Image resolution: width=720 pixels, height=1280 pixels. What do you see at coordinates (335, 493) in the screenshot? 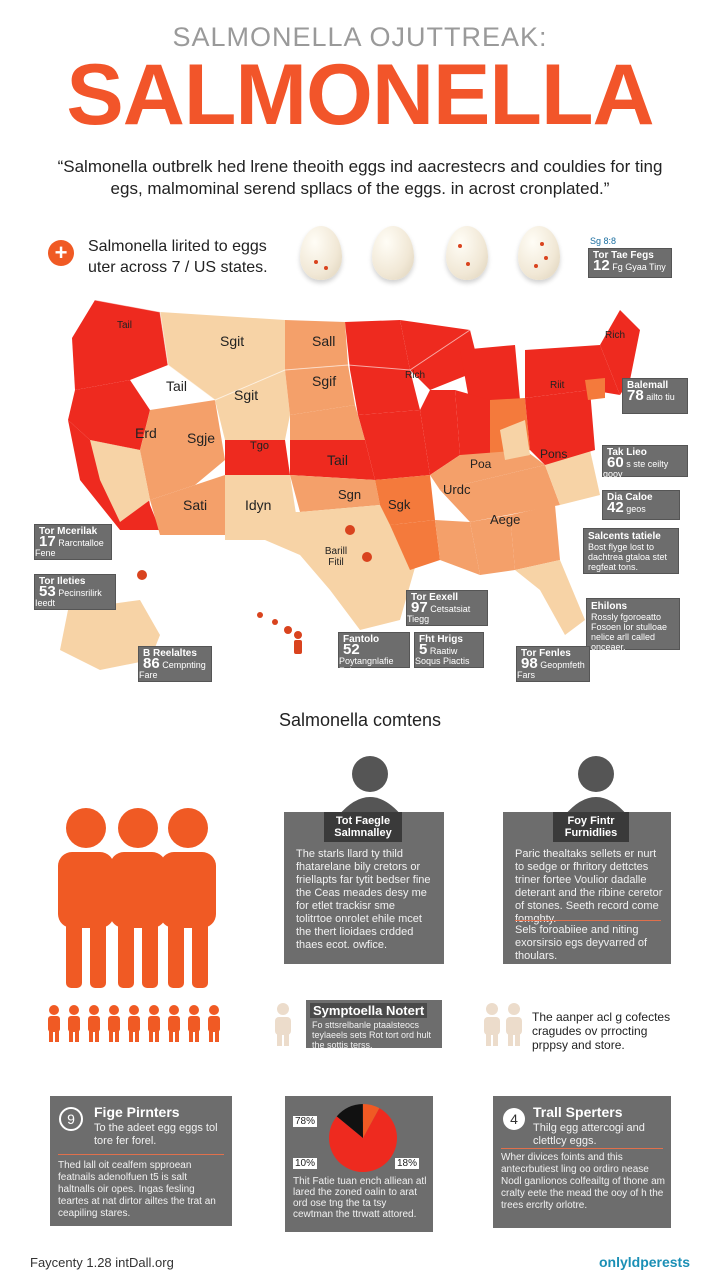
I see `state-ok` at bounding box center [335, 493].